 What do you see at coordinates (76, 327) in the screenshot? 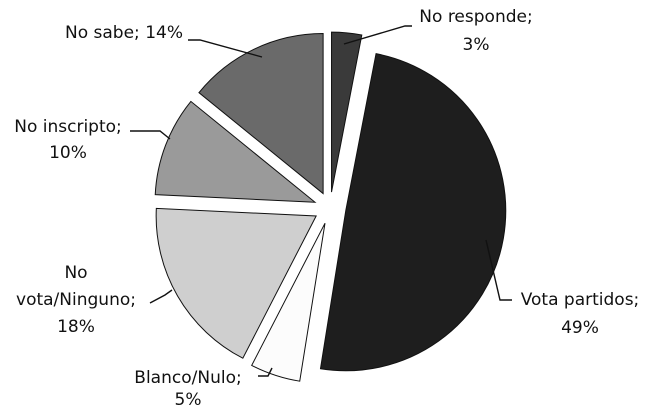
I see `label-no-vota-value: 18%` at bounding box center [76, 327].